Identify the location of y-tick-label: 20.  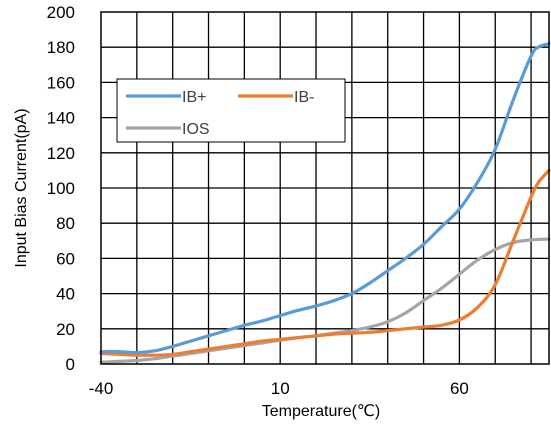
(65, 329).